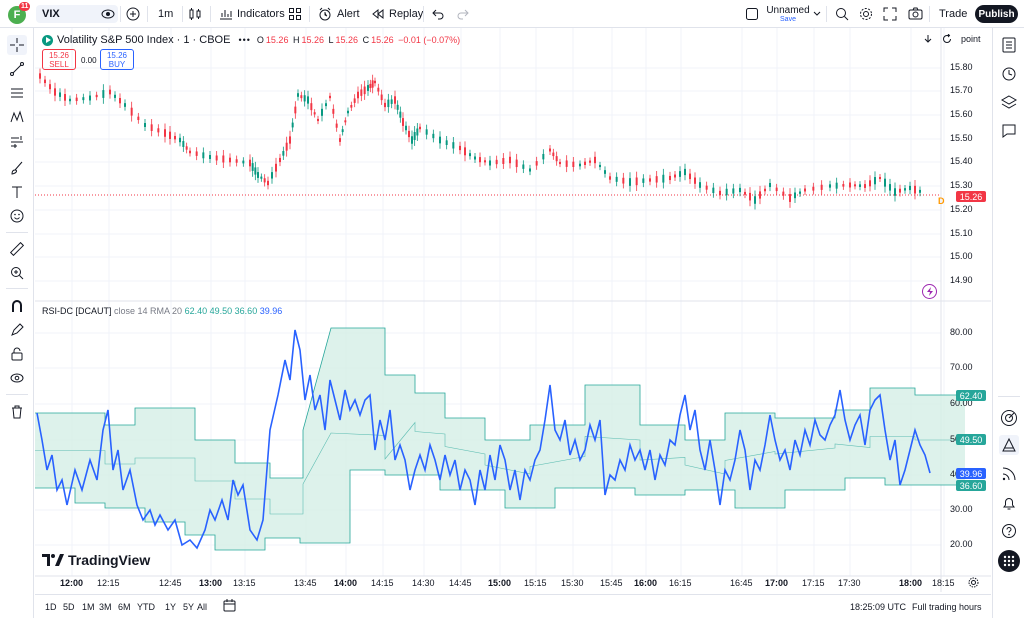  What do you see at coordinates (108, 14) in the screenshot?
I see `eye-icon` at bounding box center [108, 14].